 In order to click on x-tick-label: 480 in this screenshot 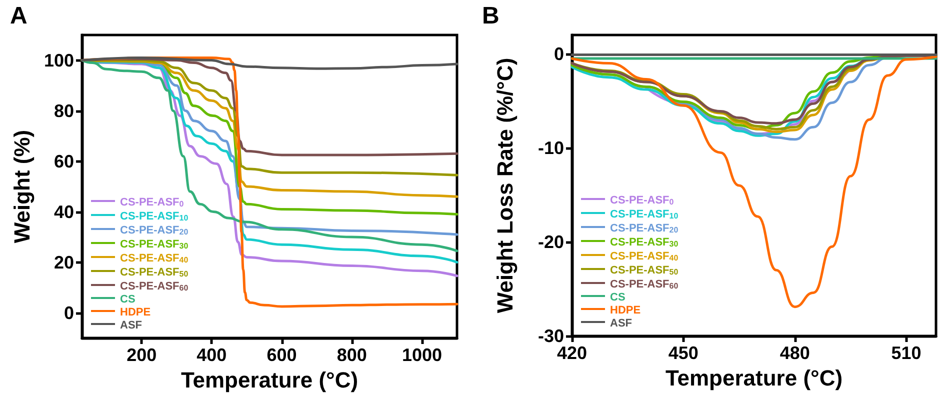, I will do `click(795, 353)`.